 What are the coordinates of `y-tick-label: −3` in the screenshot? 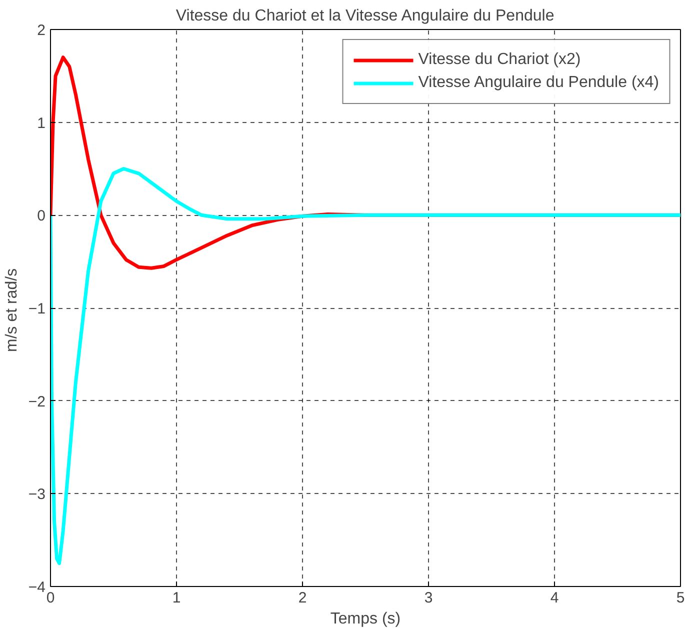 It's located at (37, 495).